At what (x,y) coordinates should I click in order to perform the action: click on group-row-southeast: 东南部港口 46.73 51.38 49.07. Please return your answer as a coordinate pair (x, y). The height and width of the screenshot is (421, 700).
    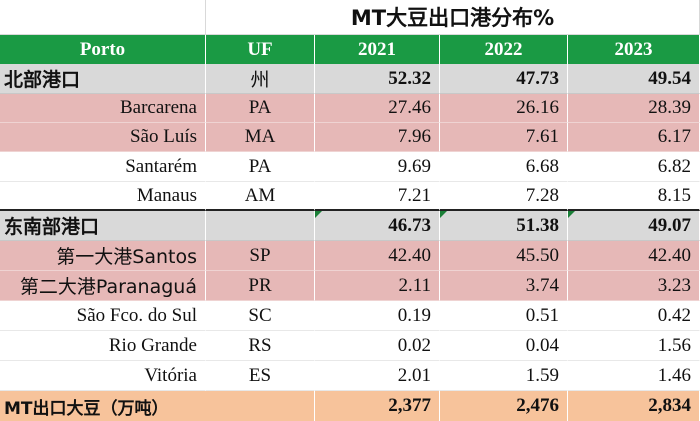
    Looking at the image, I should click on (350, 226).